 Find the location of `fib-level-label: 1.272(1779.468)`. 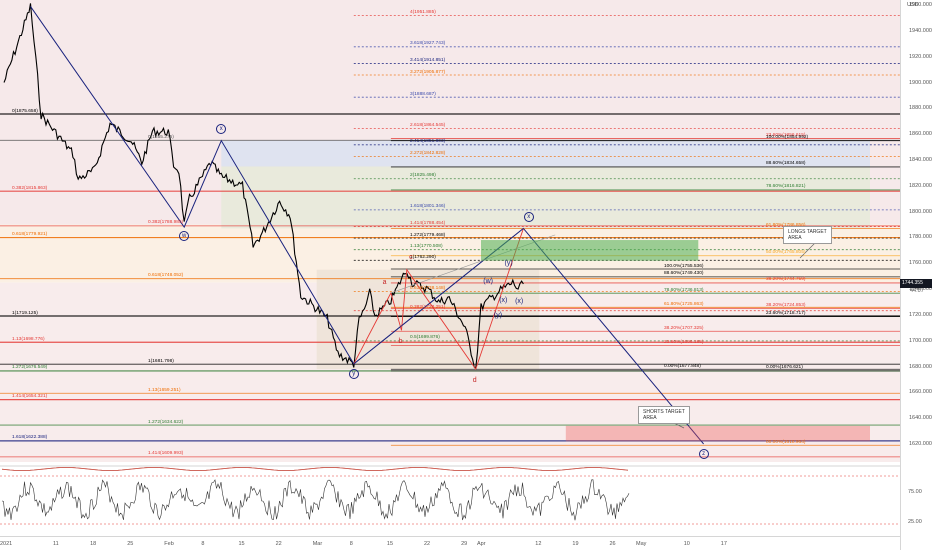

fib-level-label: 1.272(1779.468) is located at coordinates (428, 235).